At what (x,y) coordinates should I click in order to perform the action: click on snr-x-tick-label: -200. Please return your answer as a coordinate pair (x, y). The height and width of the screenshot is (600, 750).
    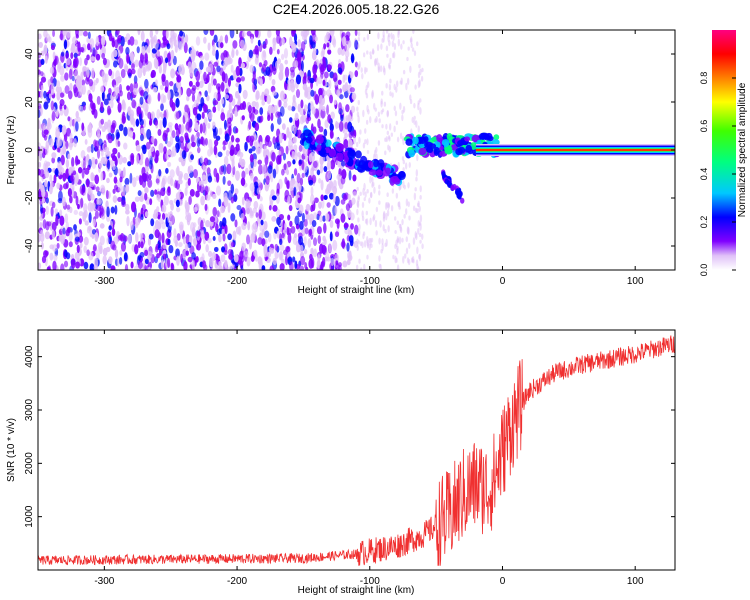
    Looking at the image, I should click on (237, 581).